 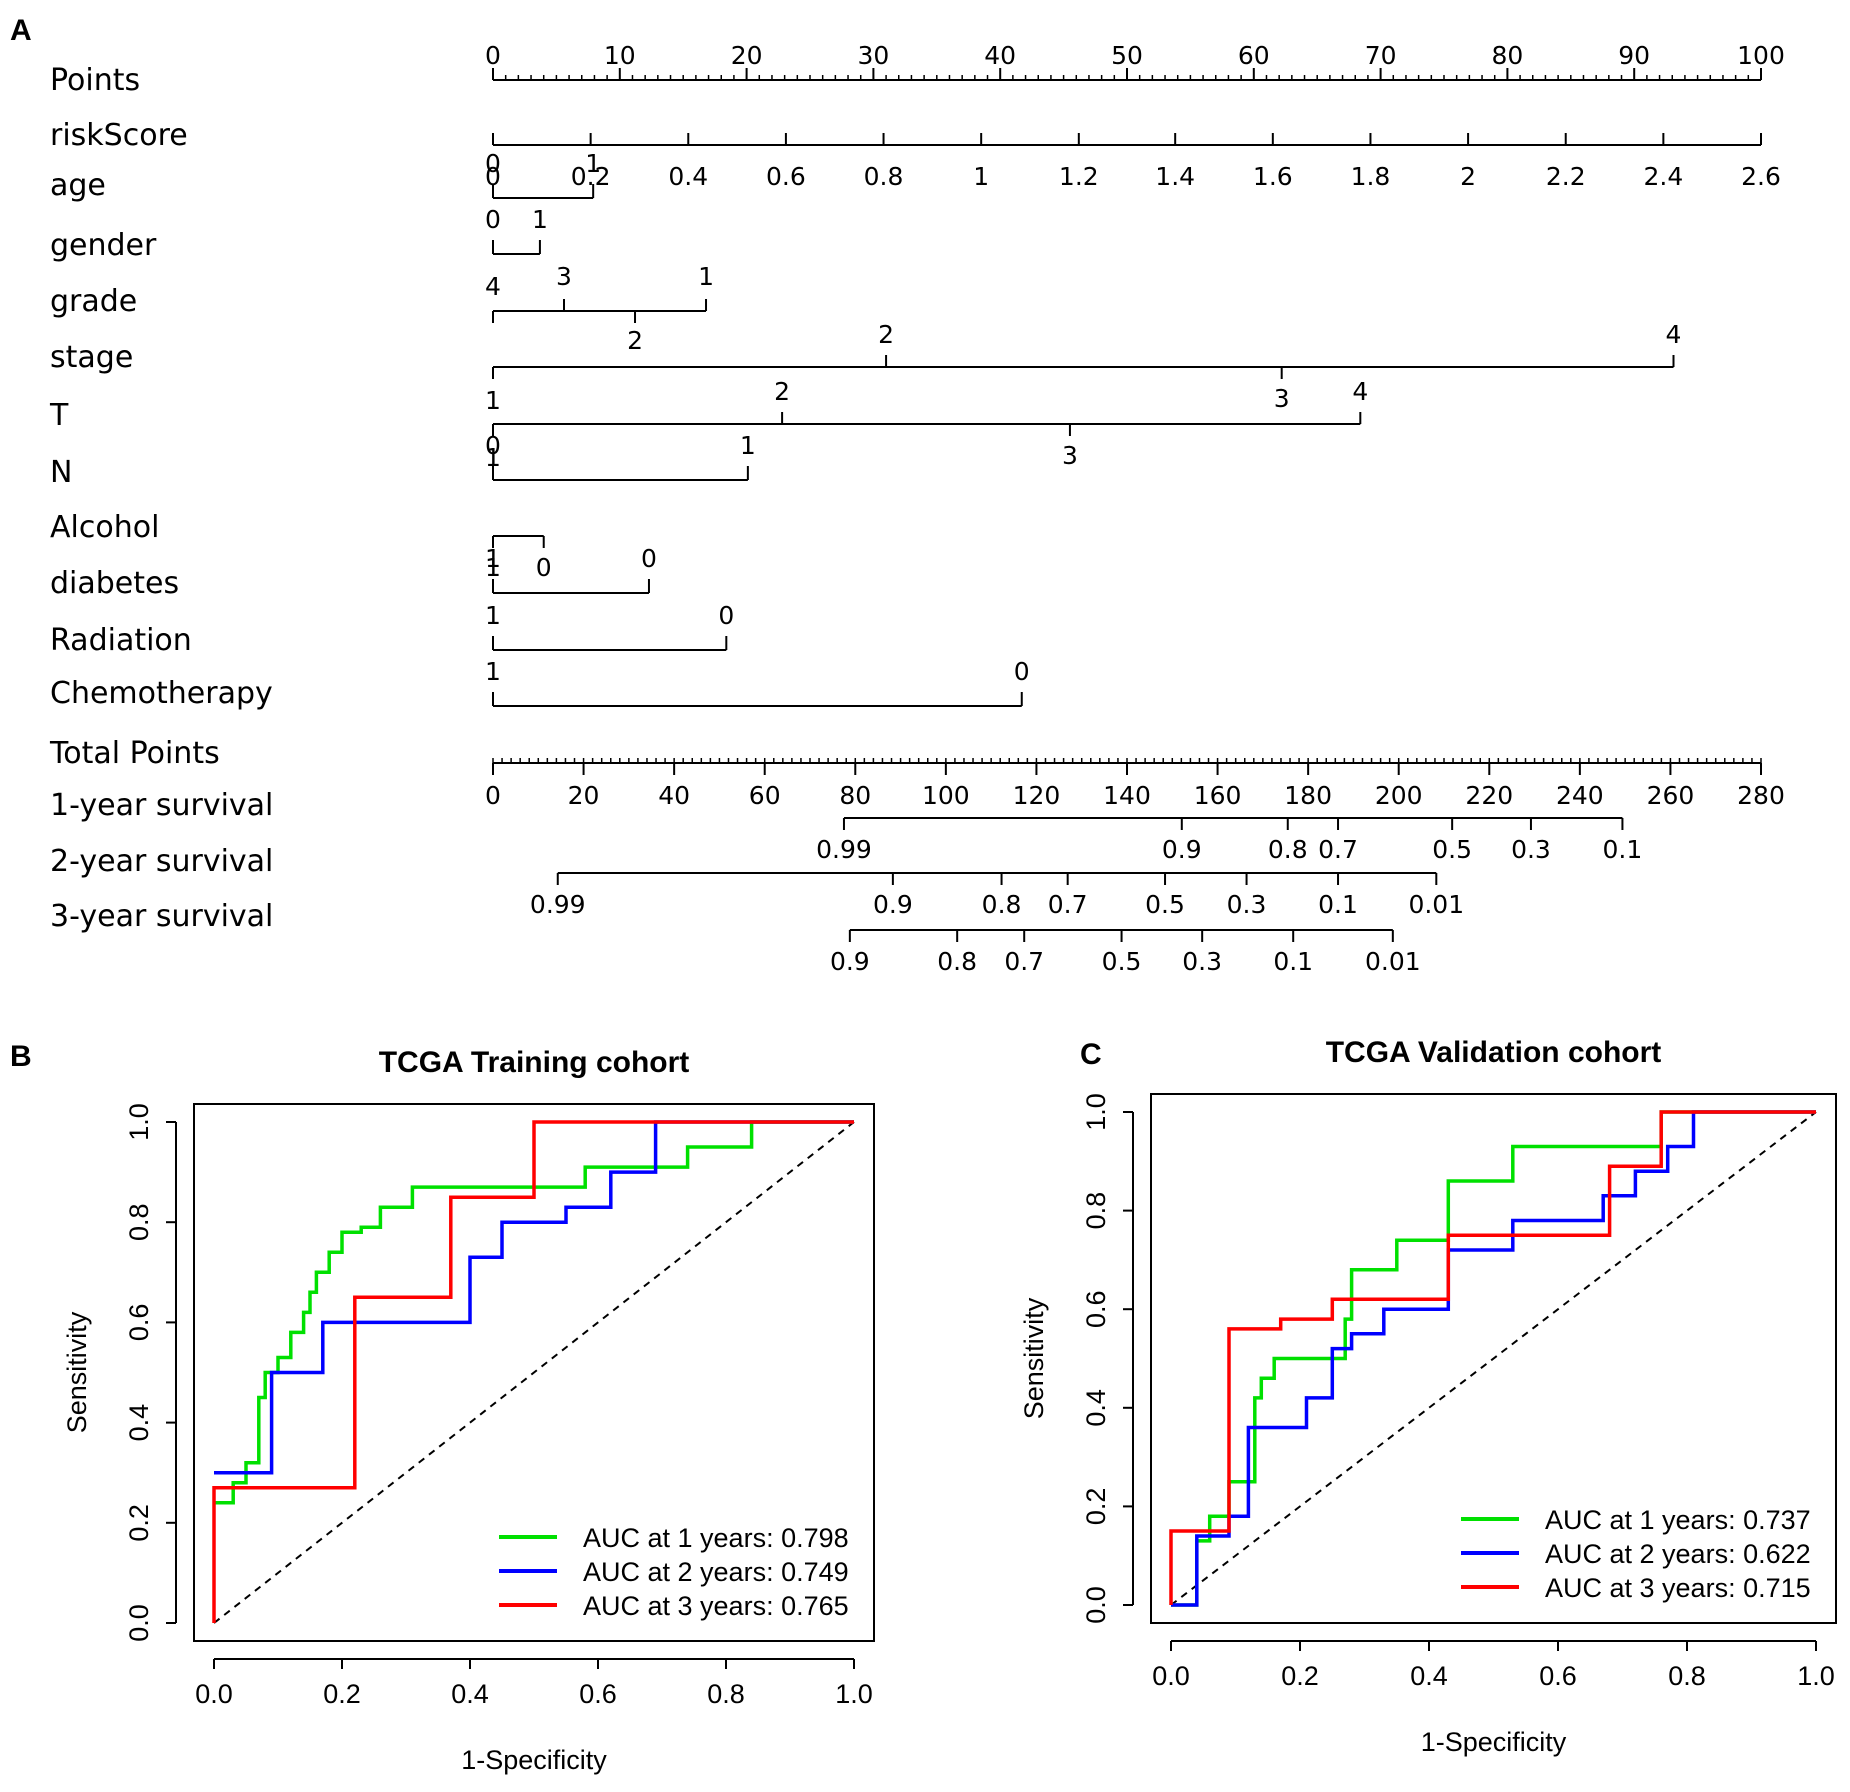 I want to click on nomogram-tick-label: 1.8, so click(x=1371, y=176).